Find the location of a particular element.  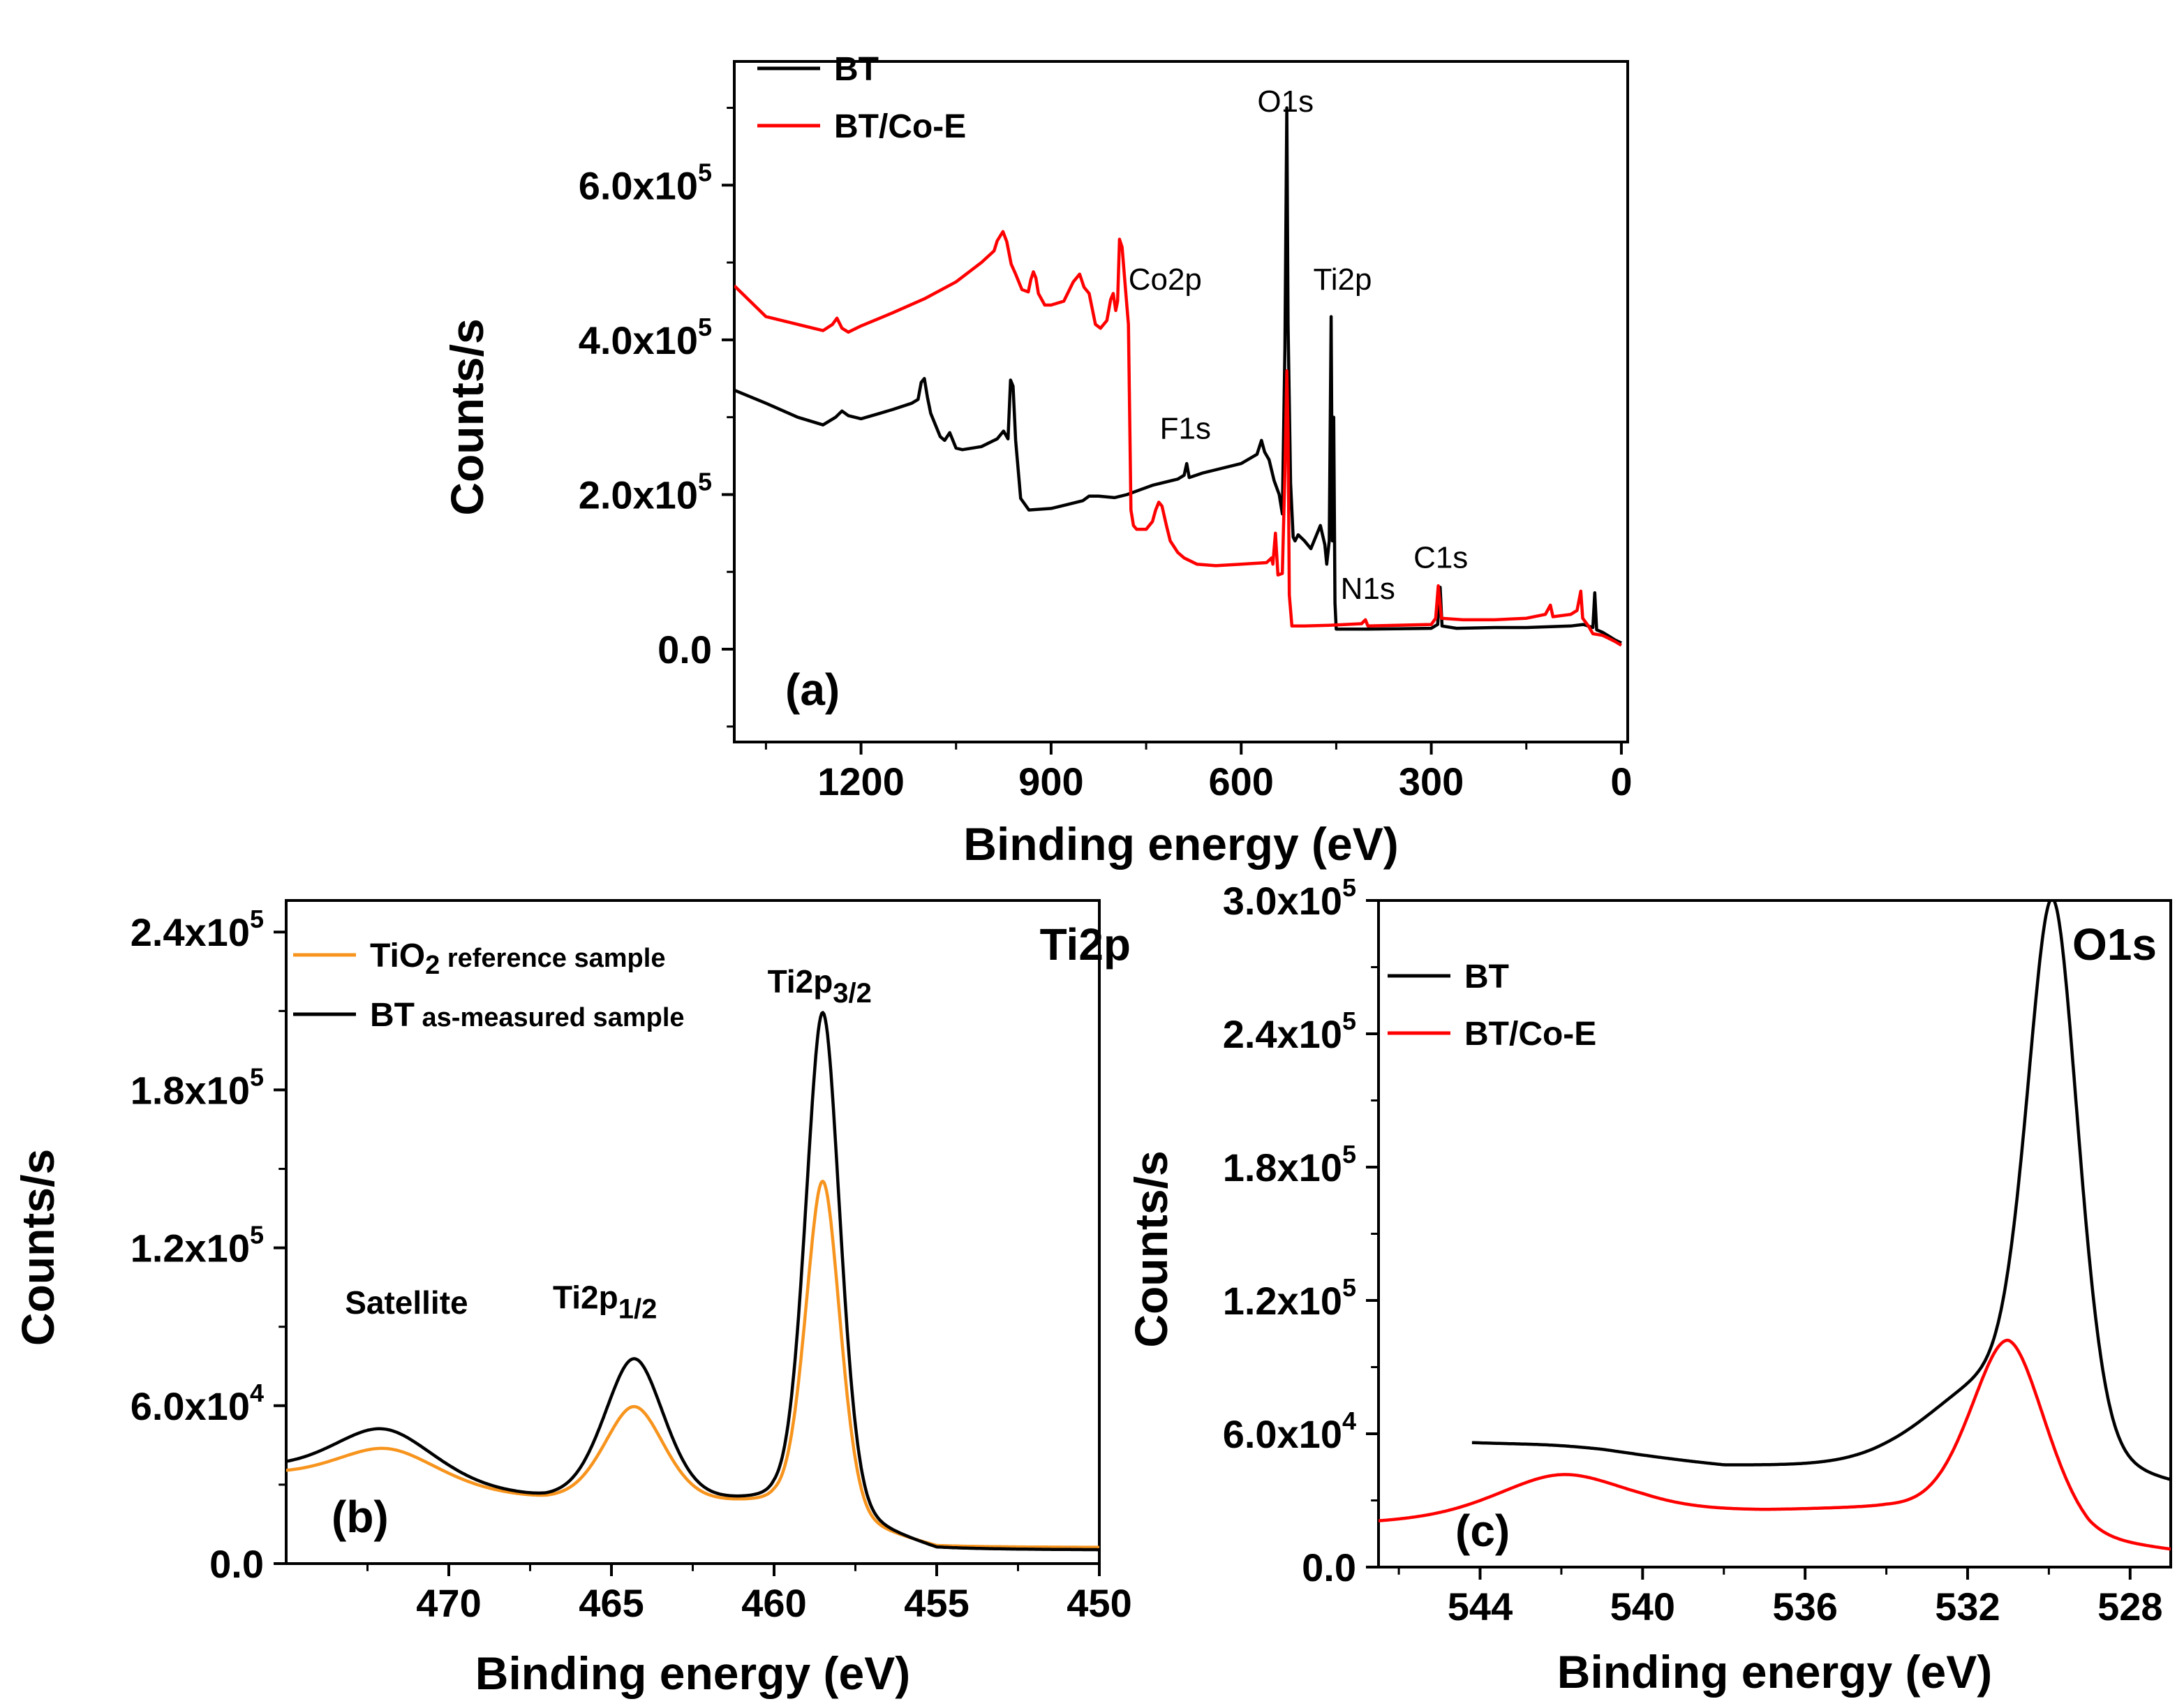

x-tick-label: 1200 is located at coordinates (861, 781).